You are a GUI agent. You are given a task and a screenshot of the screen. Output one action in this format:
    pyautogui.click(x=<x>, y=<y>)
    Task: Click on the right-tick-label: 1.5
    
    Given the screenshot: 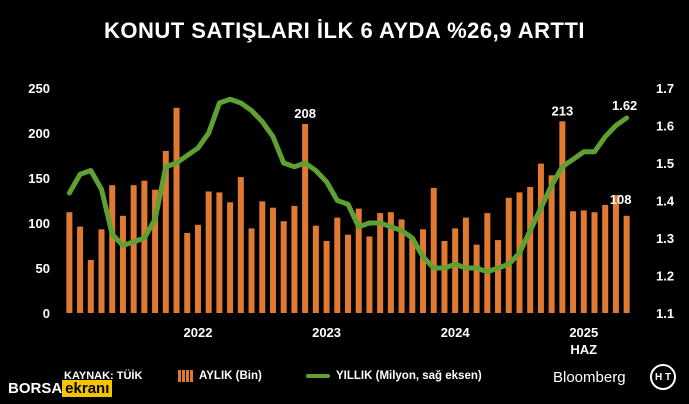 What is the action you would take?
    pyautogui.click(x=665, y=163)
    